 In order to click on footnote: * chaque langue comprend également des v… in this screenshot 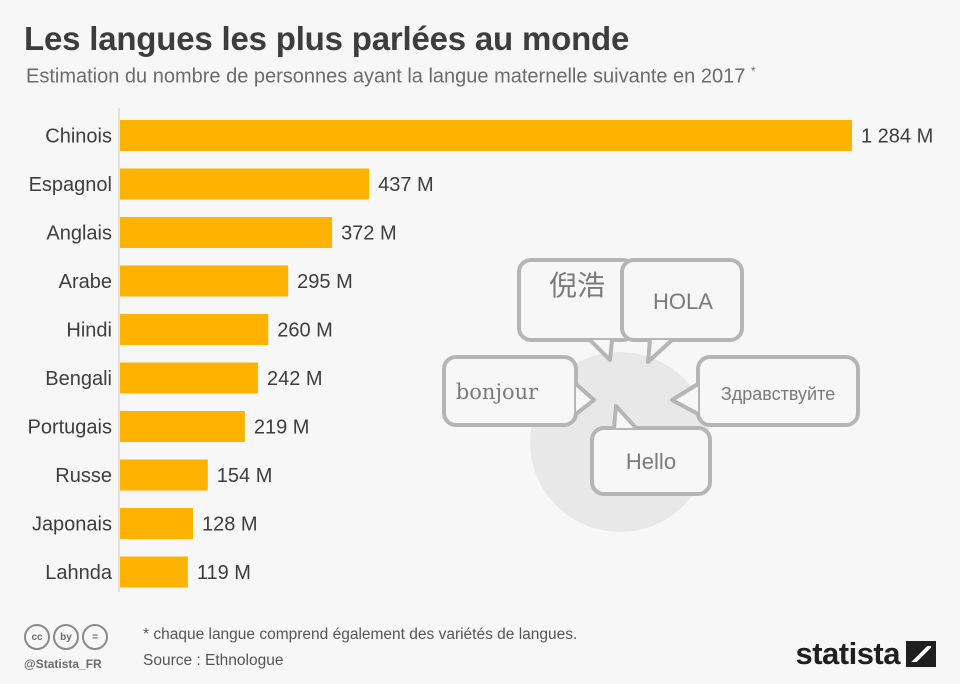, I will do `click(360, 634)`.